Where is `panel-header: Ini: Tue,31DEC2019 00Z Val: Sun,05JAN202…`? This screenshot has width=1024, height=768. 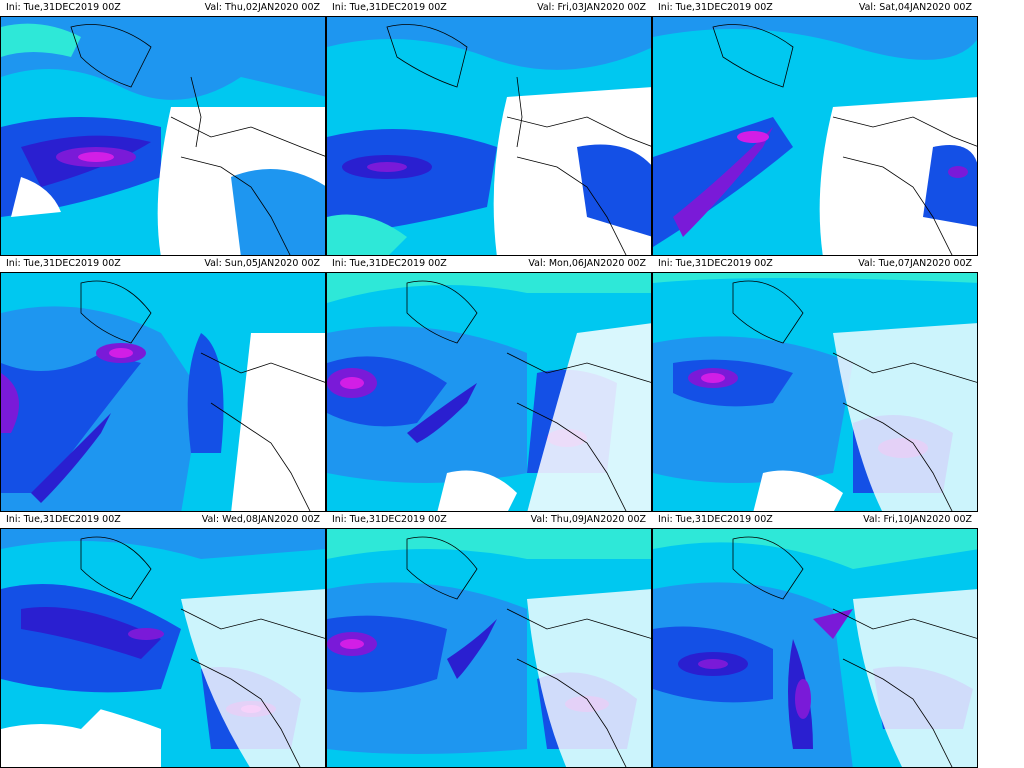
panel-header: Ini: Tue,31DEC2019 00Z Val: Sun,05JAN202… is located at coordinates (163, 264).